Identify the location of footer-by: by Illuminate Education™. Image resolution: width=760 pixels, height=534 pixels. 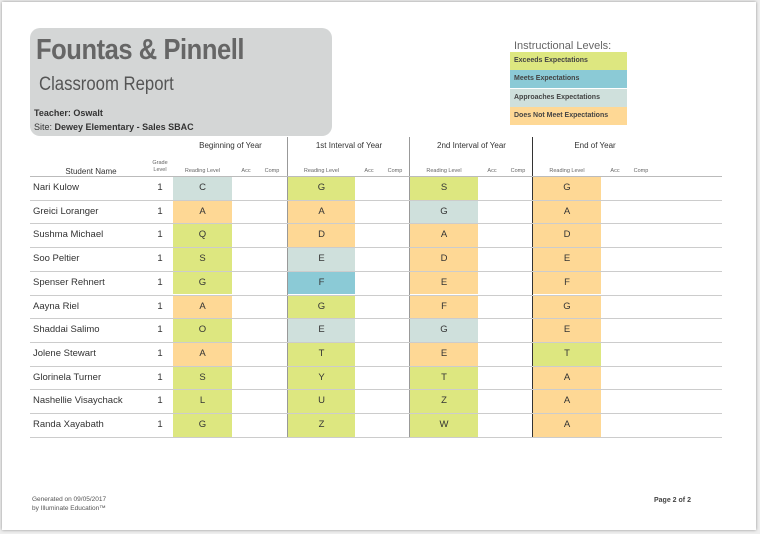
(69, 508).